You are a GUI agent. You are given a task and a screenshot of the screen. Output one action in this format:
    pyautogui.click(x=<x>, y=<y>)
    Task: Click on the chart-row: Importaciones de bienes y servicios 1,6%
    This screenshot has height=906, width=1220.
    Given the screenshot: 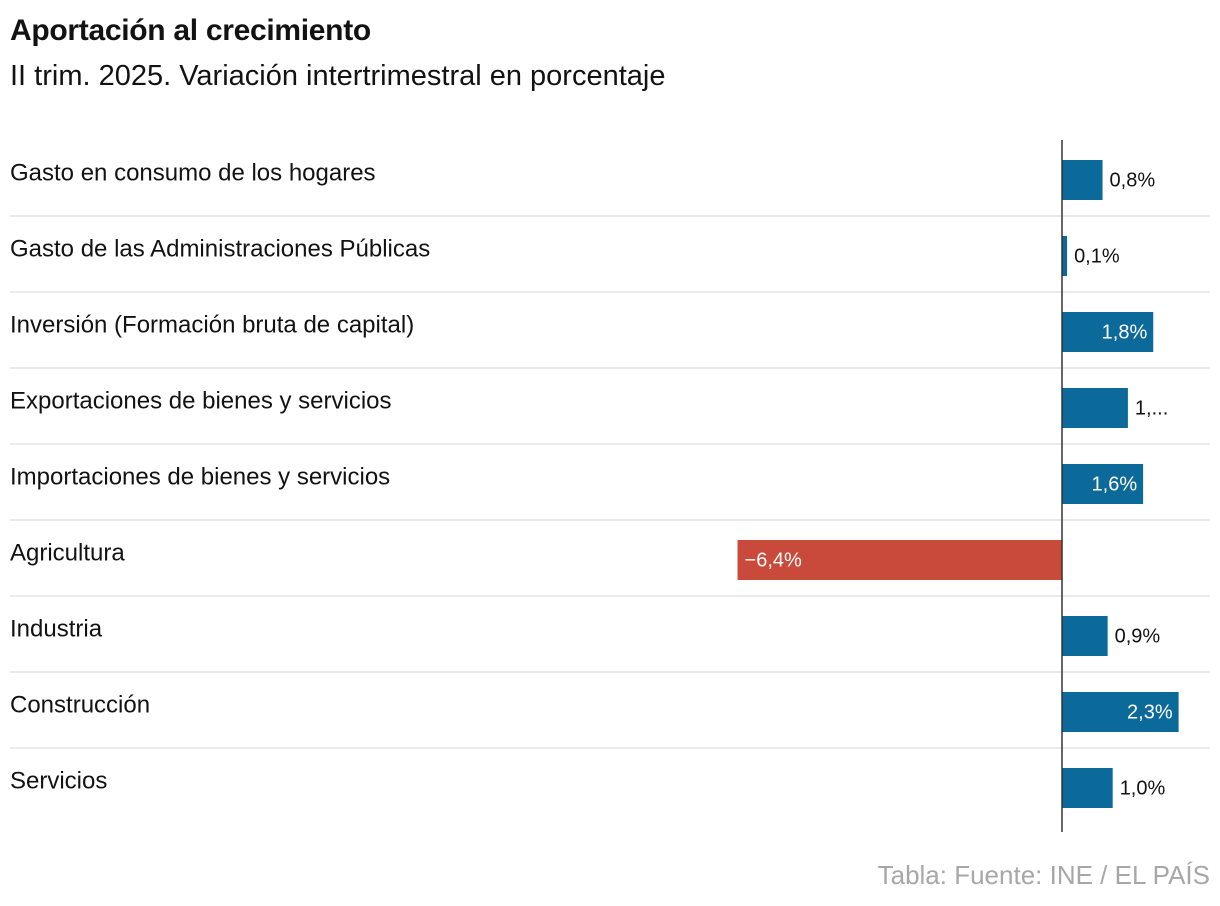 What is the action you would take?
    pyautogui.click(x=610, y=492)
    